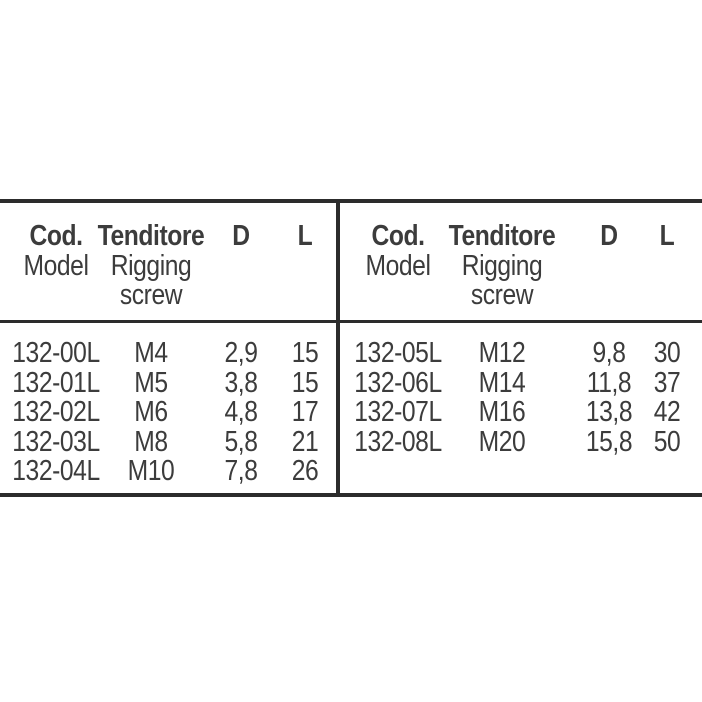 This screenshot has height=702, width=702. Describe the element at coordinates (241, 412) in the screenshot. I see `d-cell: 4,8` at that location.